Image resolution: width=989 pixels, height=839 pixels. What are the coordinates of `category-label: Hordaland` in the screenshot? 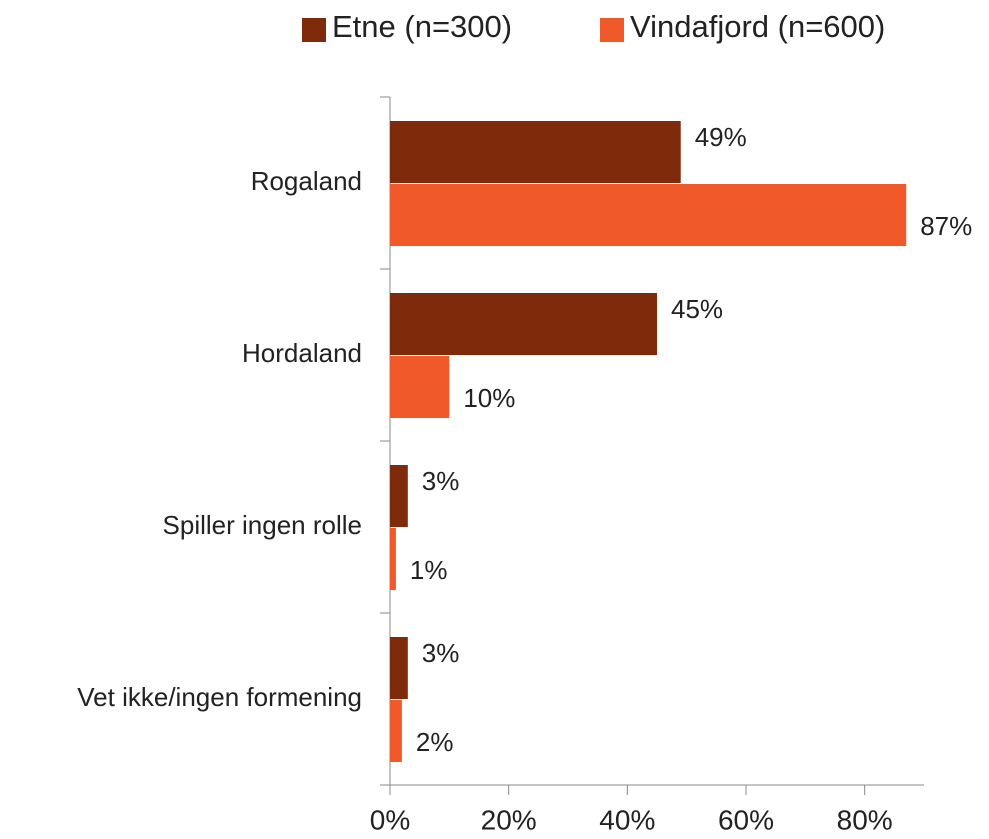 It's located at (302, 353).